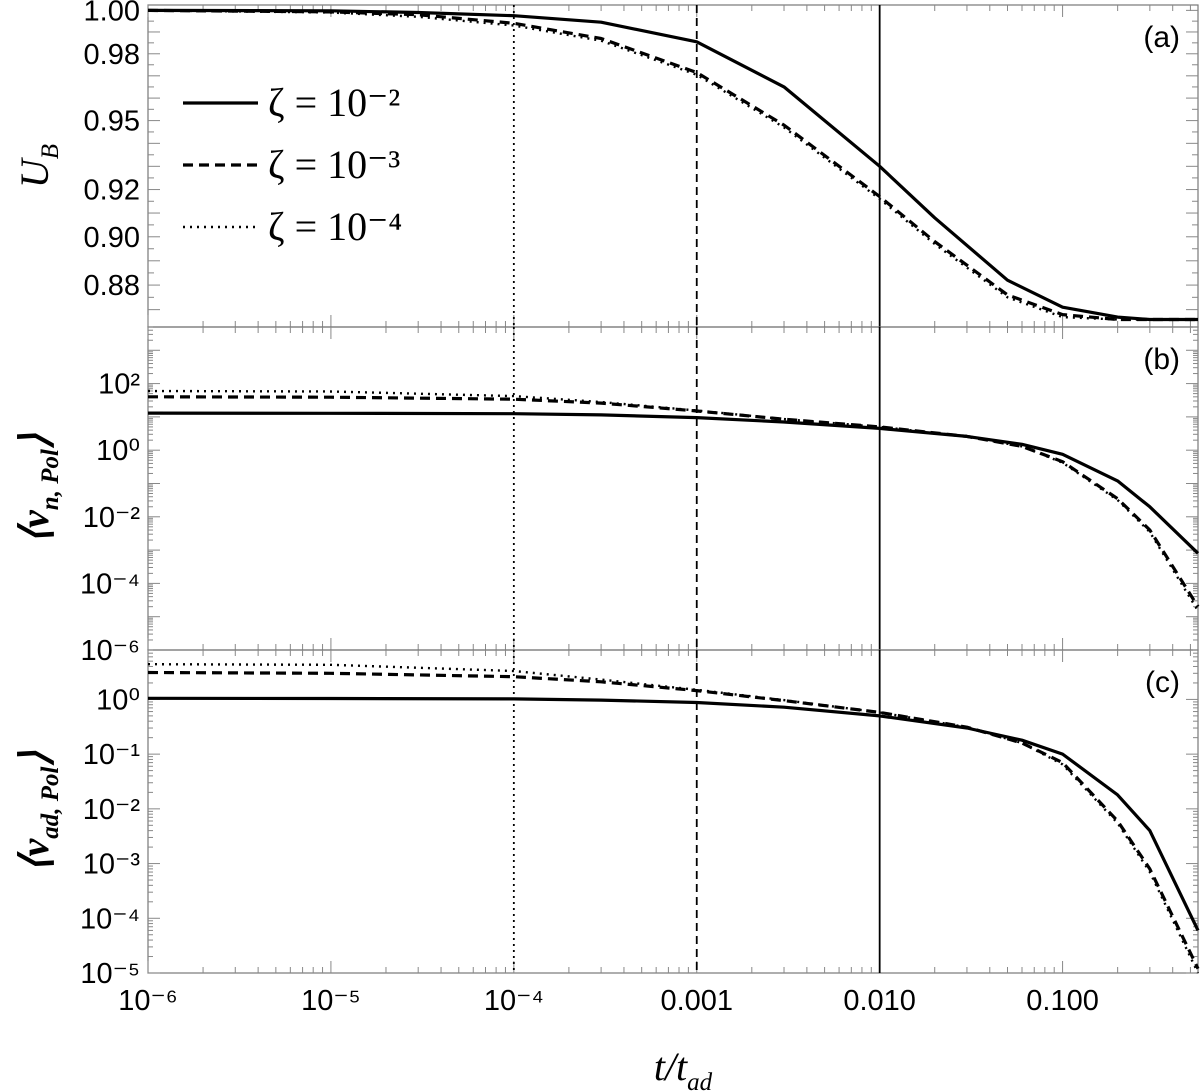 This screenshot has height=1091, width=1200. I want to click on x-tick-label: 0.100, so click(1062, 1001).